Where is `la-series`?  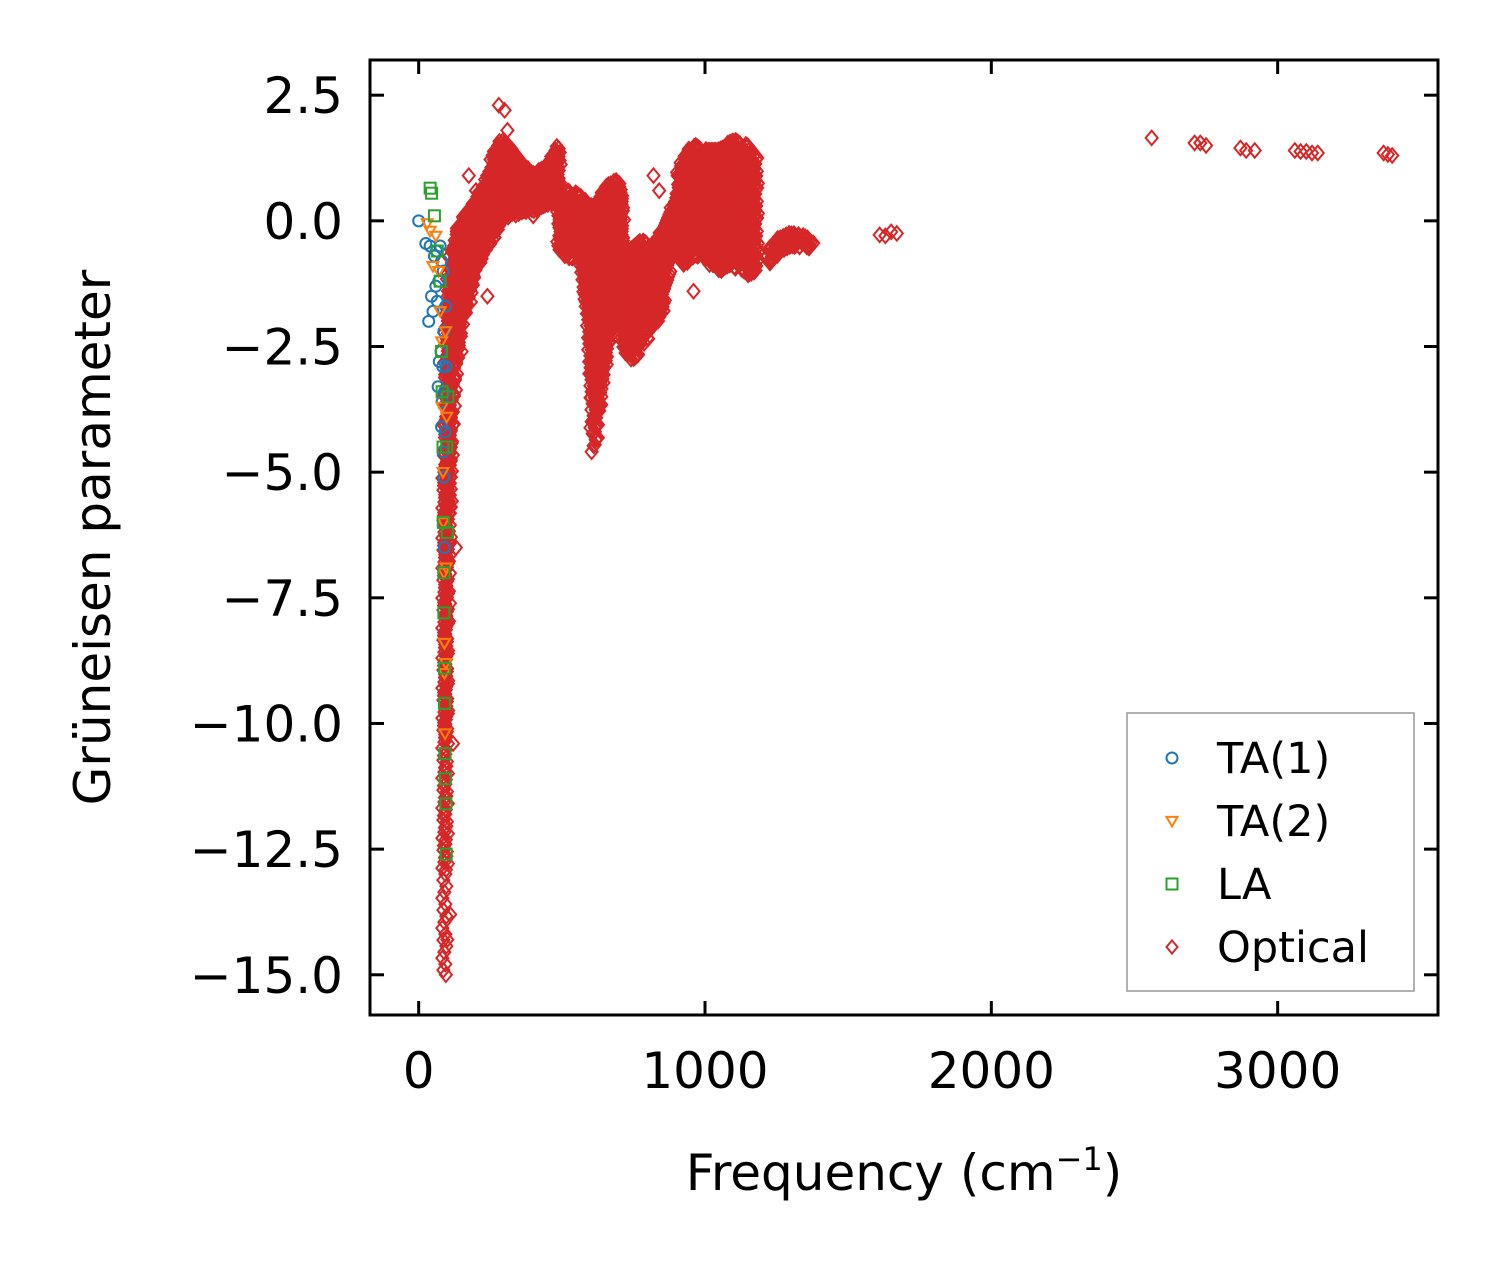
la-series is located at coordinates (439, 521).